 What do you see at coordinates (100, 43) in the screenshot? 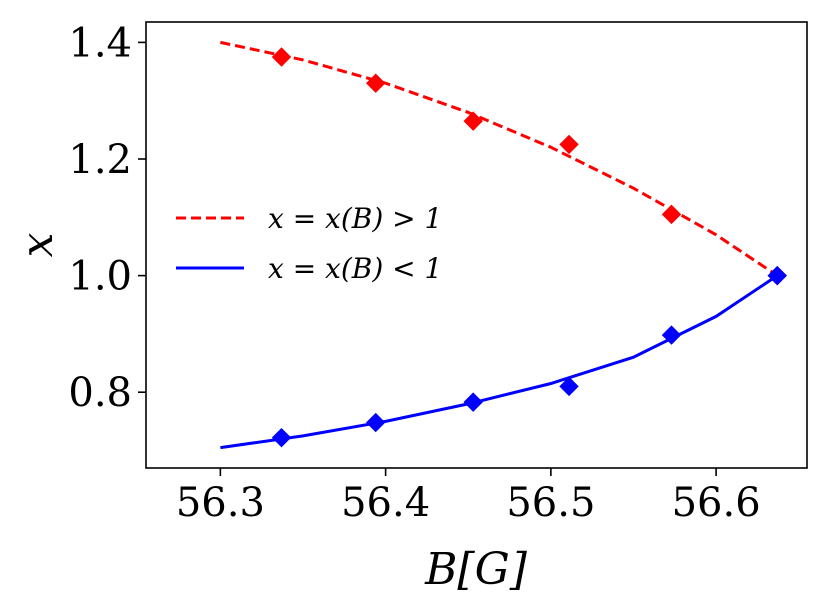
I see `y-tick-label: 1.4` at bounding box center [100, 43].